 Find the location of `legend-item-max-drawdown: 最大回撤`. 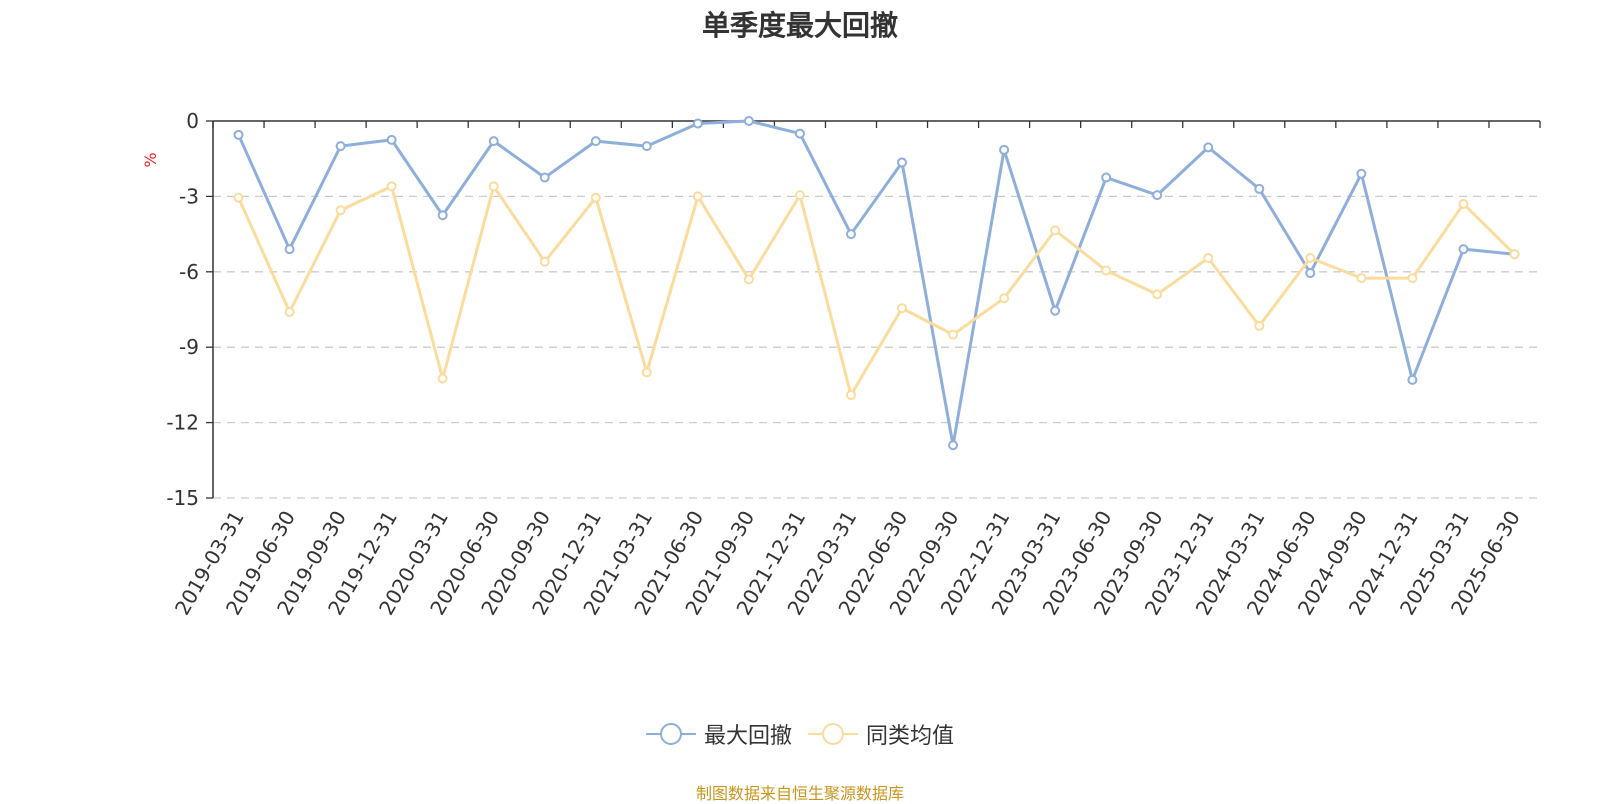

legend-item-max-drawdown: 最大回撤 is located at coordinates (718, 734).